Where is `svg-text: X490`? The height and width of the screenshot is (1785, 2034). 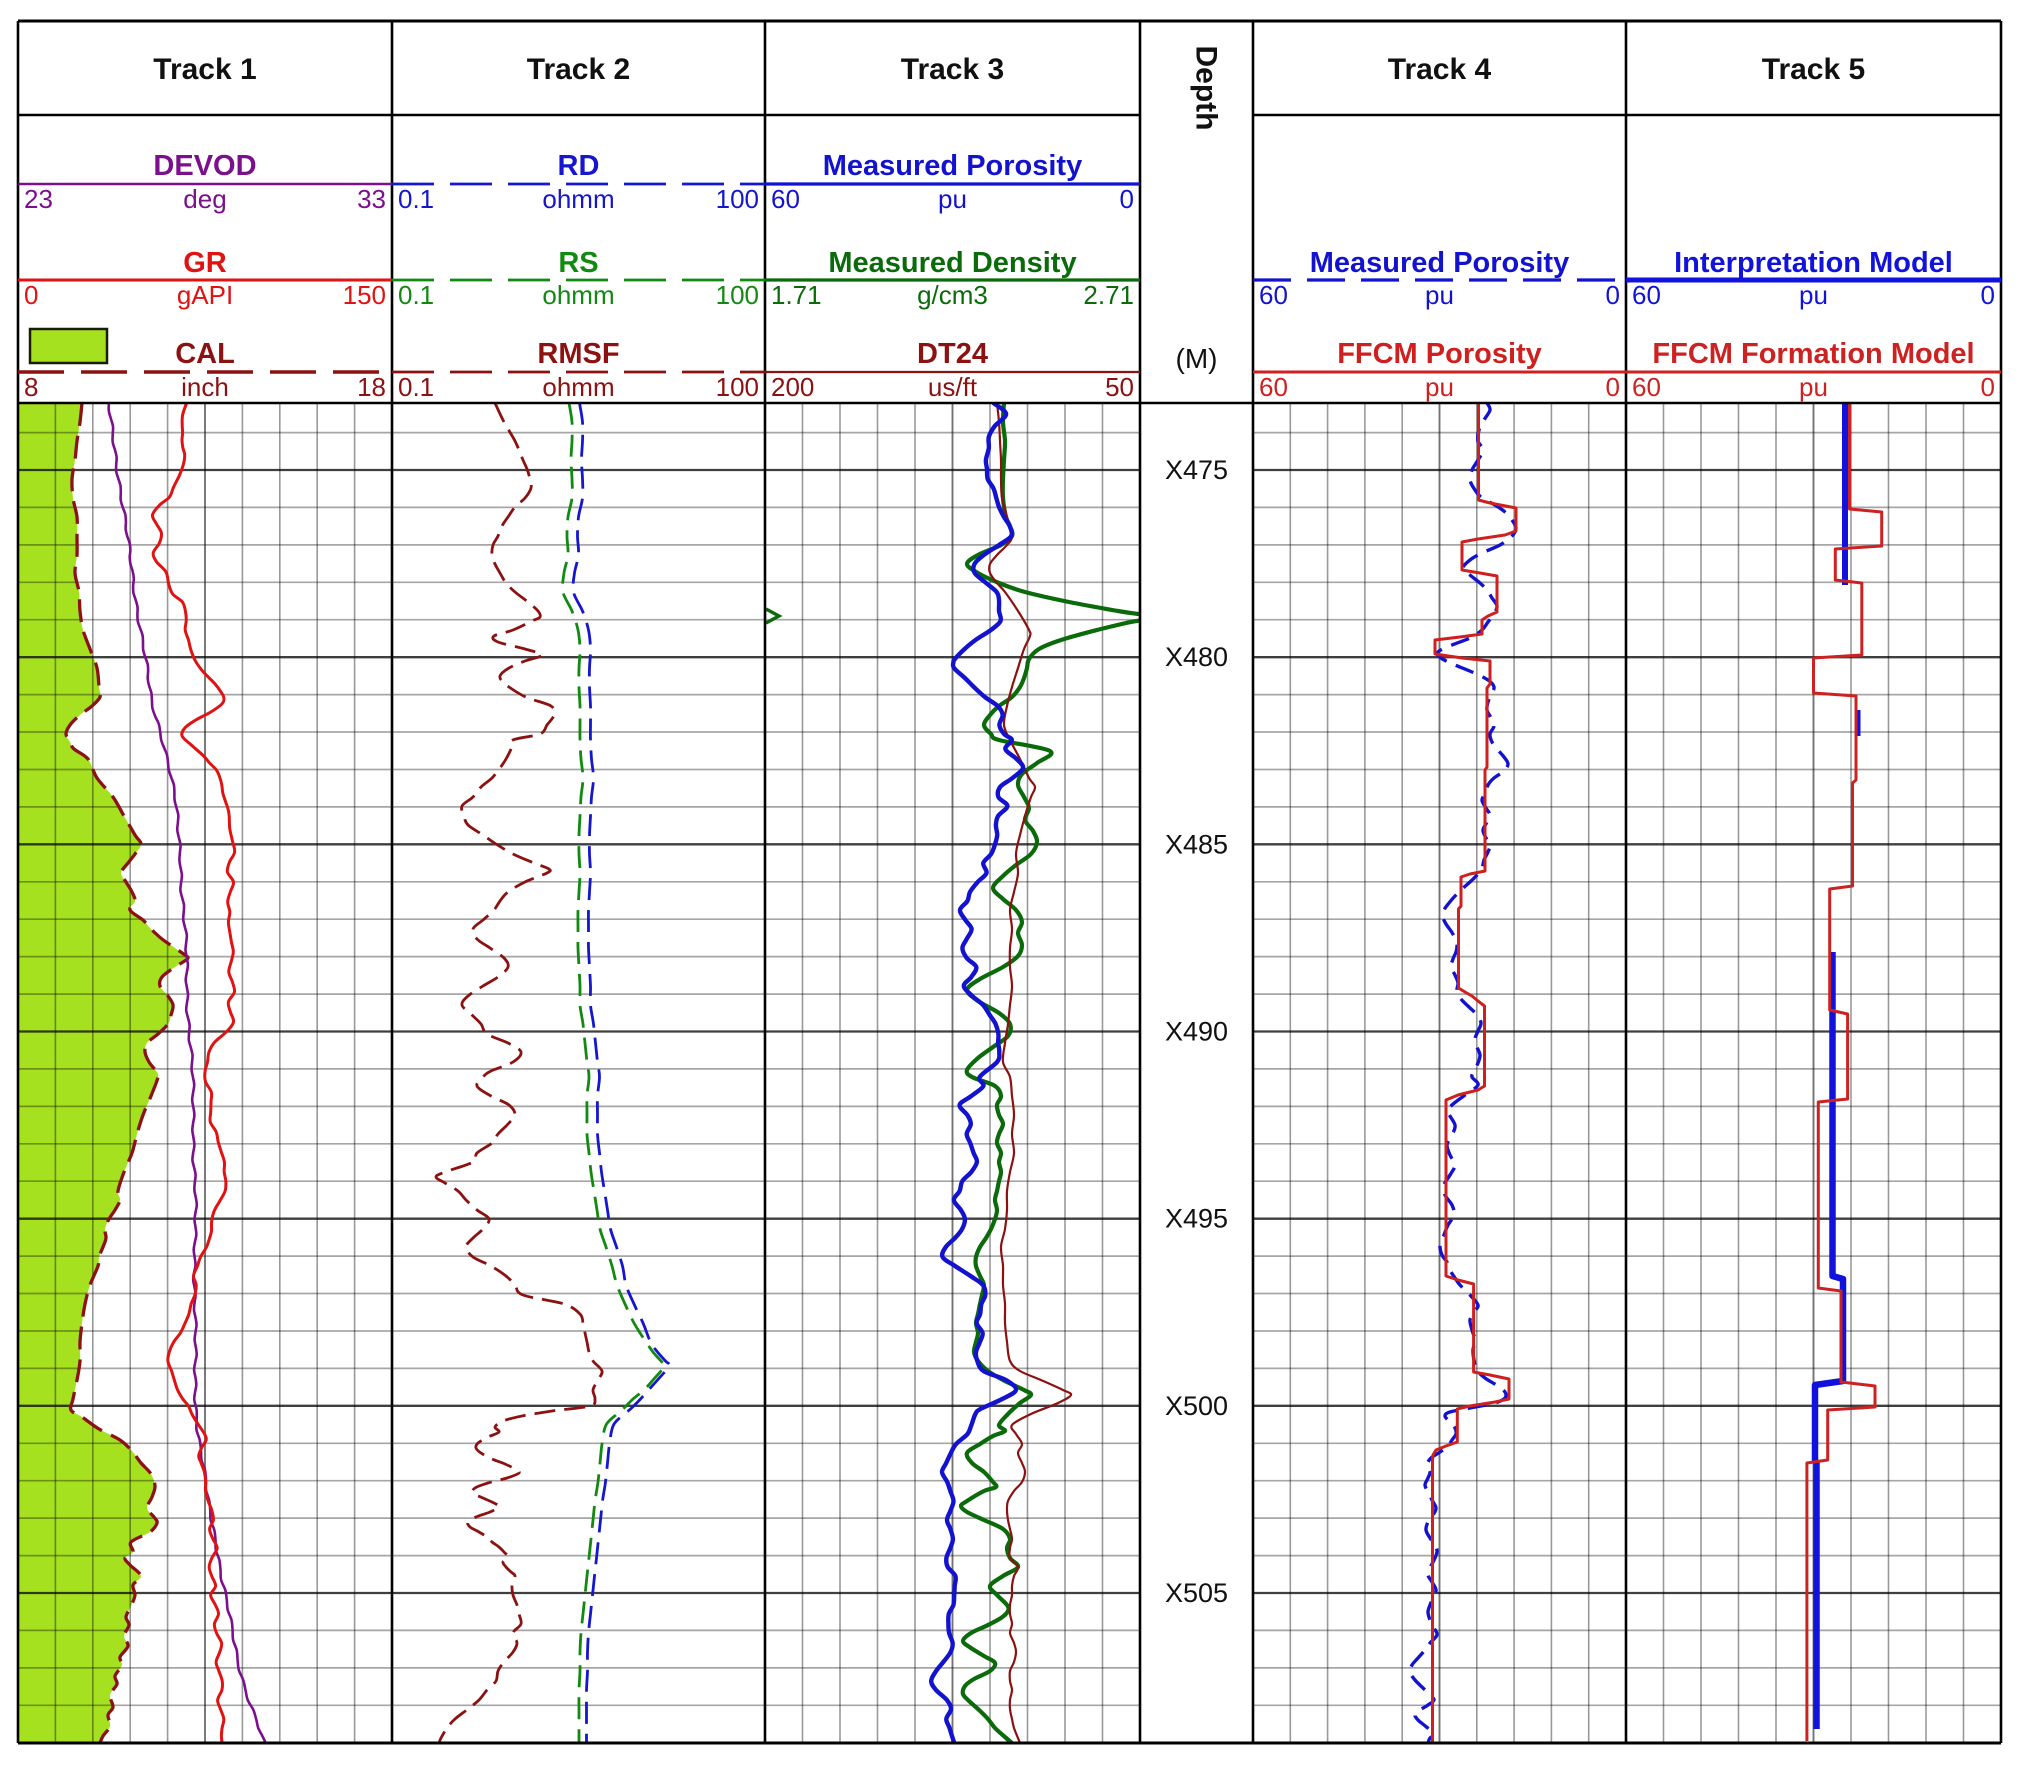 svg-text: X490 is located at coordinates (1196, 1032).